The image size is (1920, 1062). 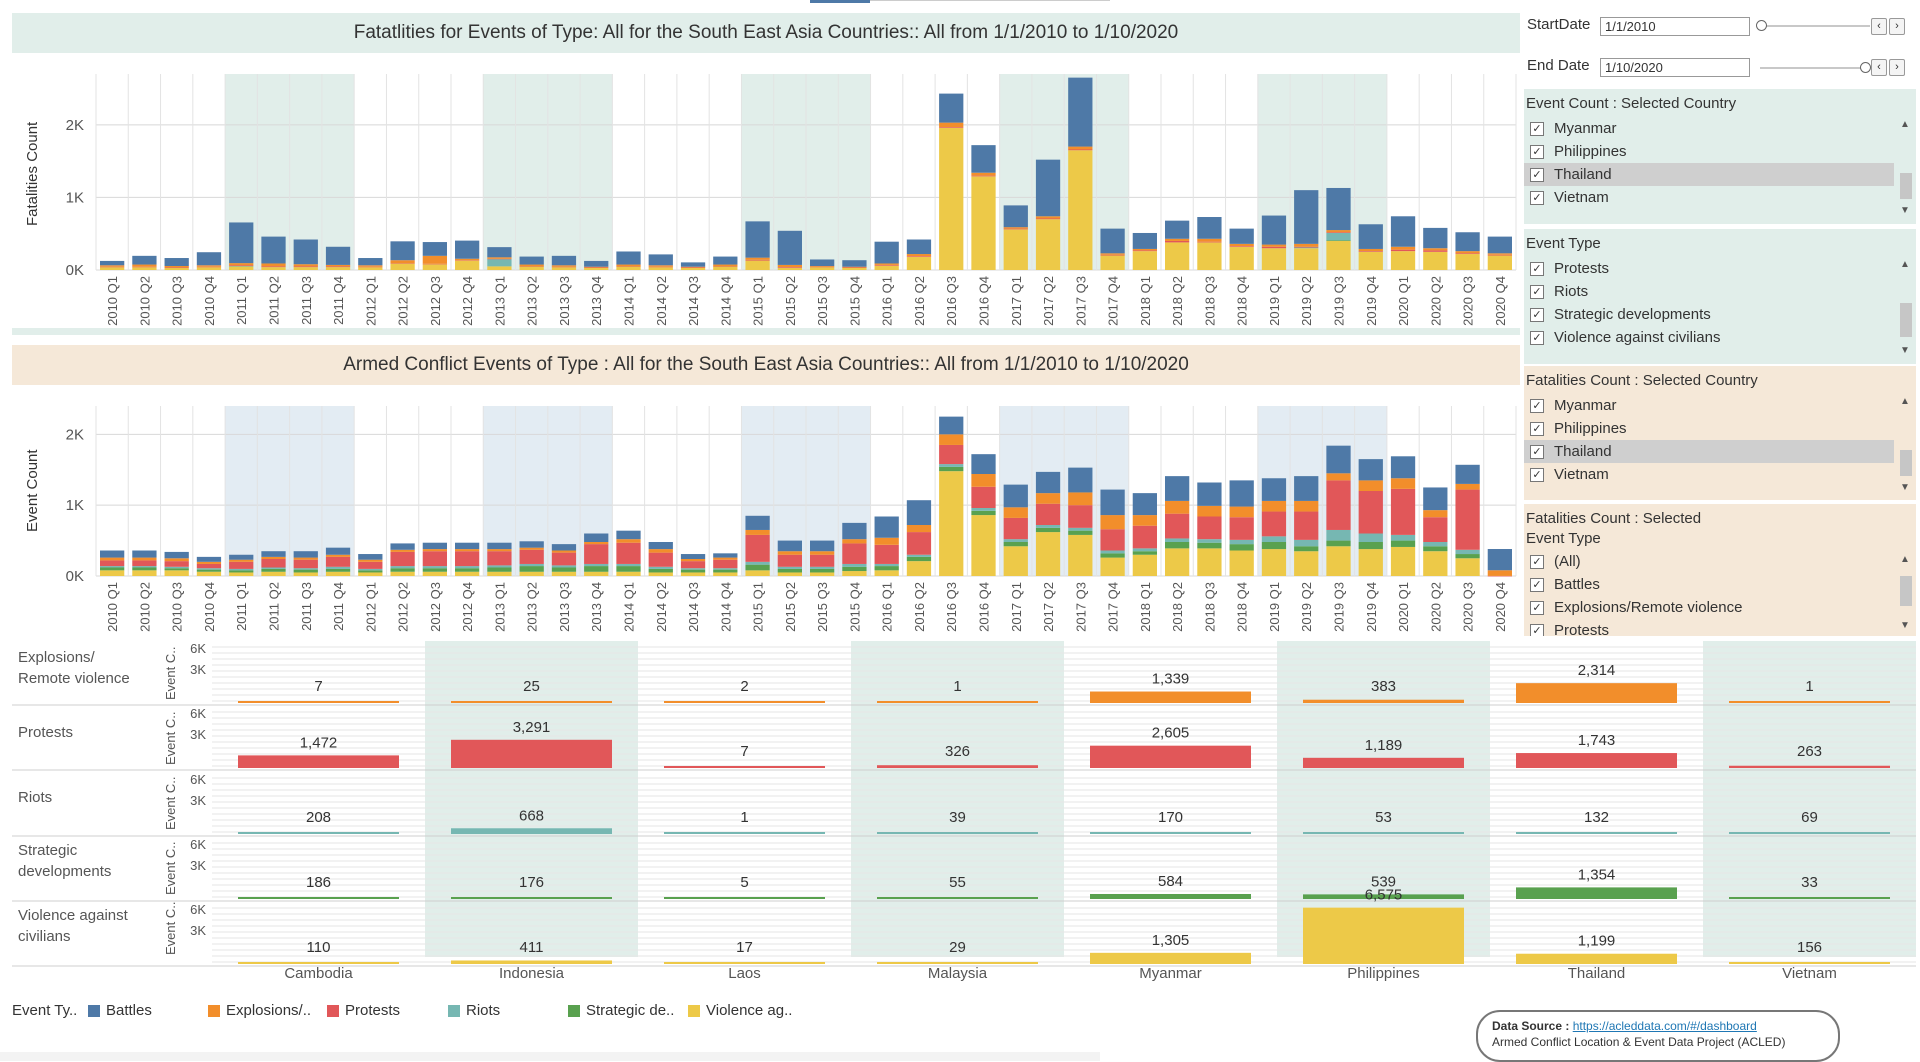 What do you see at coordinates (1905, 169) in the screenshot?
I see `event-count-country-scrollbar: ▲ ▼` at bounding box center [1905, 169].